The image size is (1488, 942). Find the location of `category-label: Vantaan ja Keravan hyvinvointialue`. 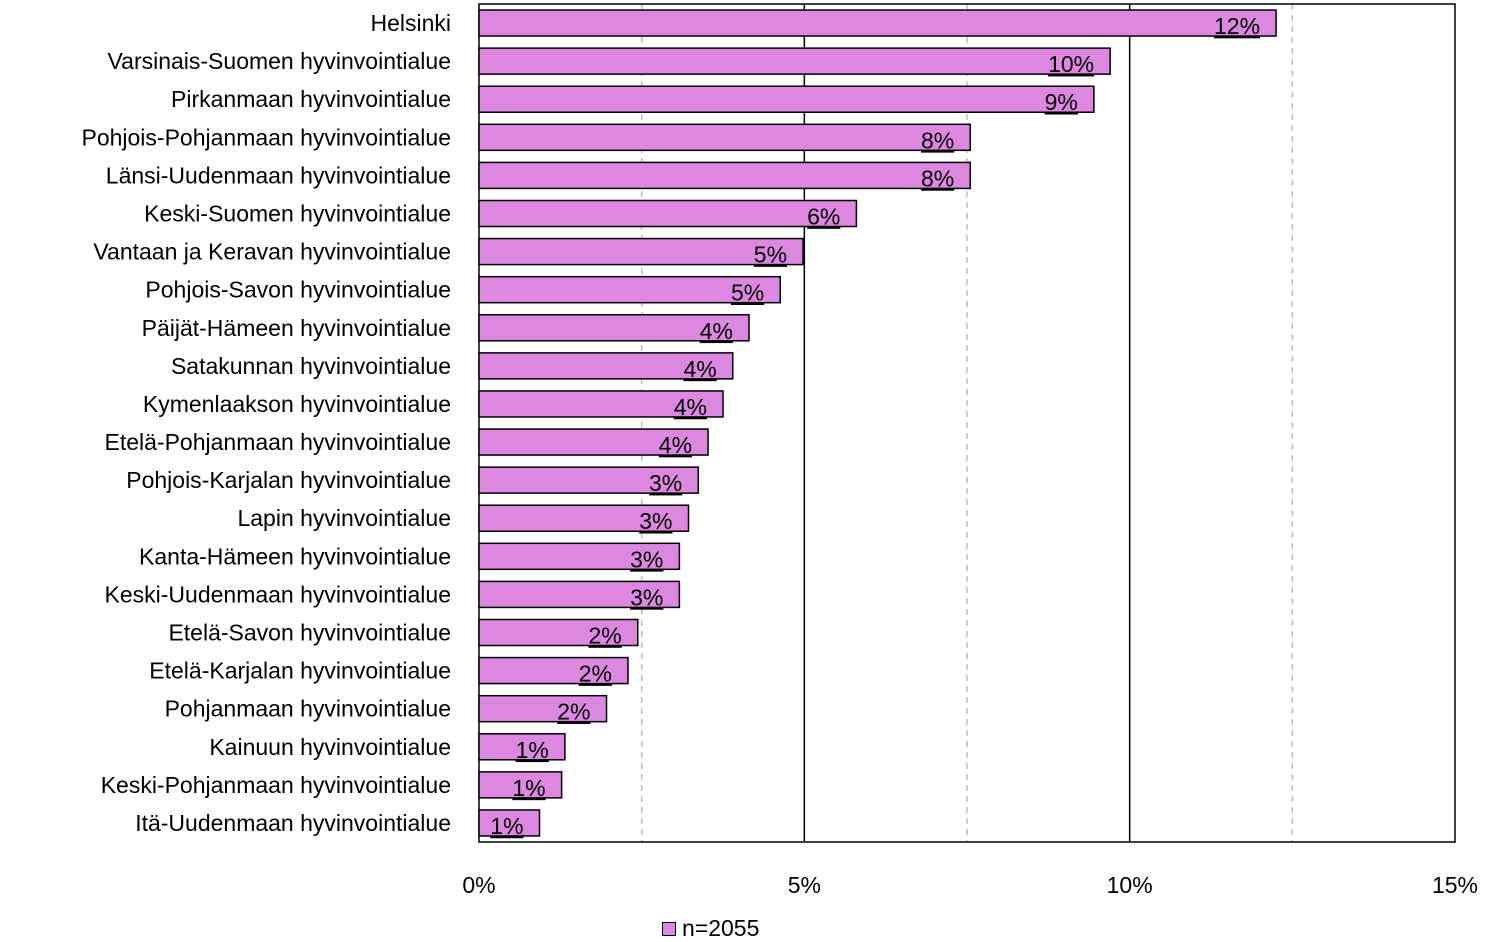

category-label: Vantaan ja Keravan hyvinvointialue is located at coordinates (272, 252).